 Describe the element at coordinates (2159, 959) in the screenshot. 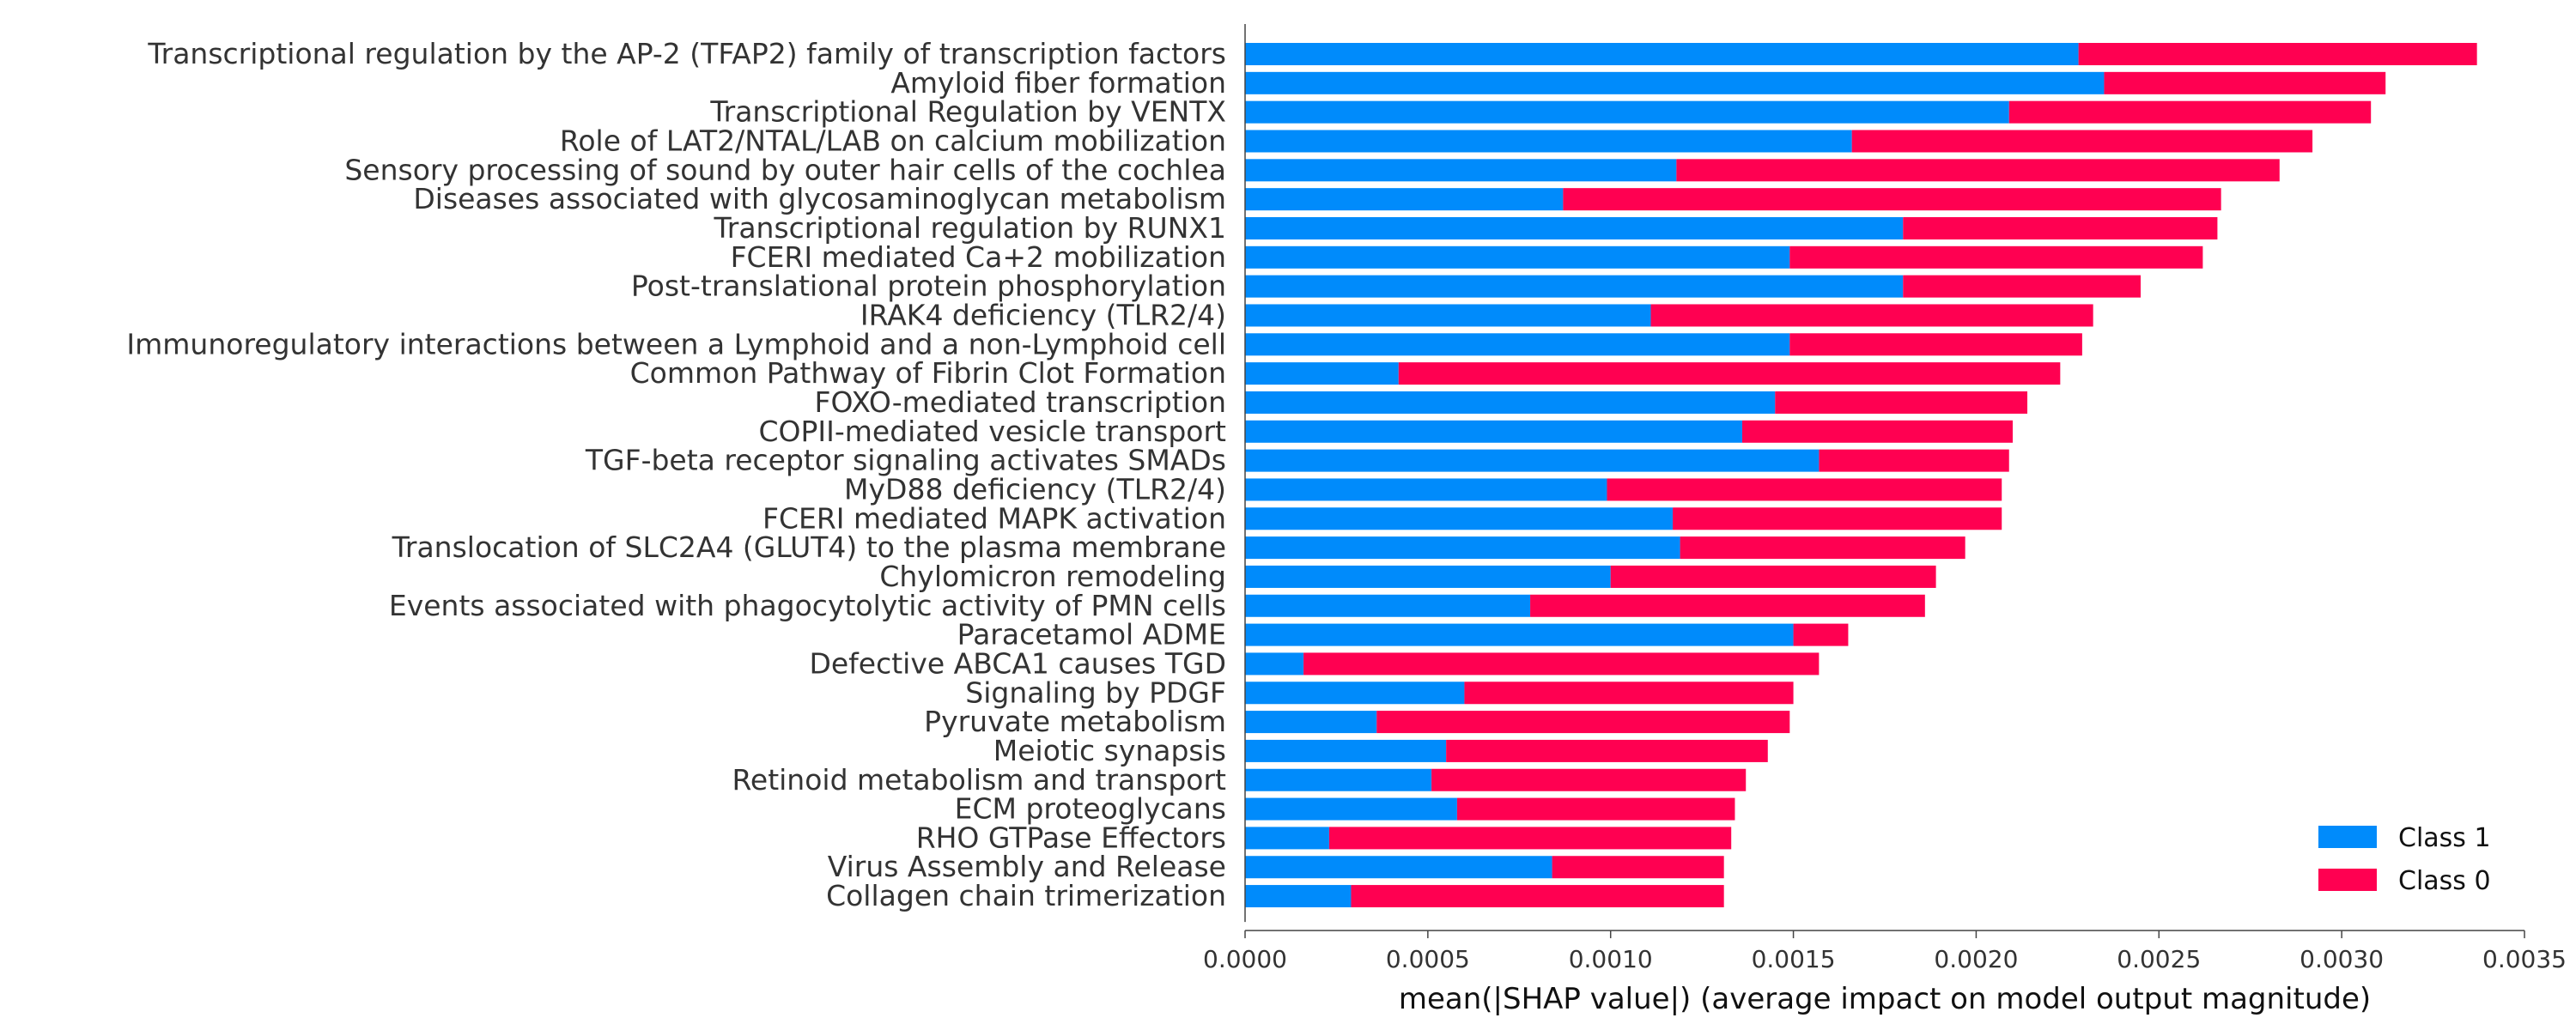

I see `x-tick-label: 0.0025` at that location.